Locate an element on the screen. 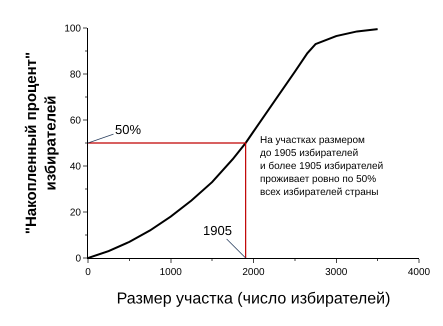  y-tick-label: 20 is located at coordinates (76, 213).